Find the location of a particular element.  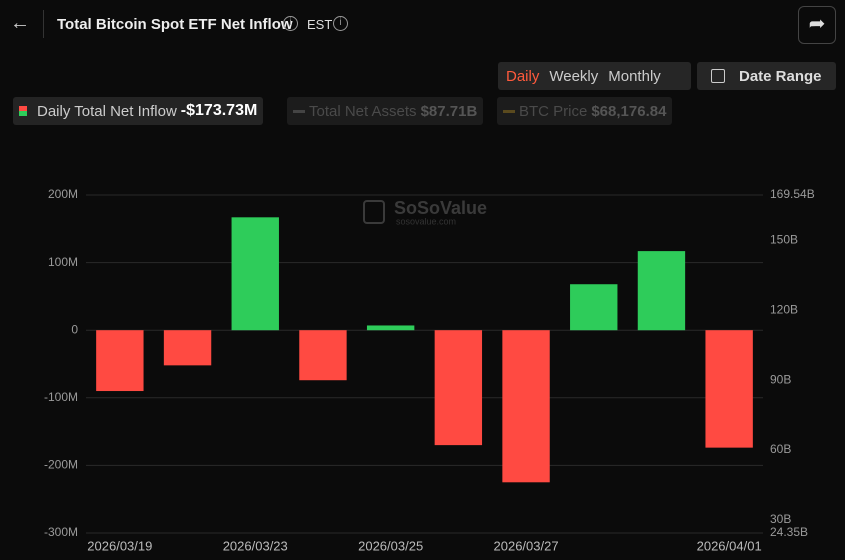

x-tick-label: 2026/03/27 is located at coordinates (526, 545).